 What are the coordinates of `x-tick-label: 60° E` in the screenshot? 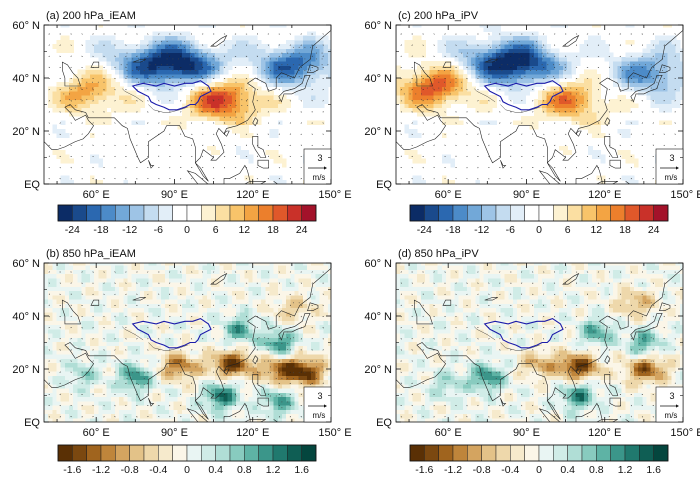 It's located at (96, 195).